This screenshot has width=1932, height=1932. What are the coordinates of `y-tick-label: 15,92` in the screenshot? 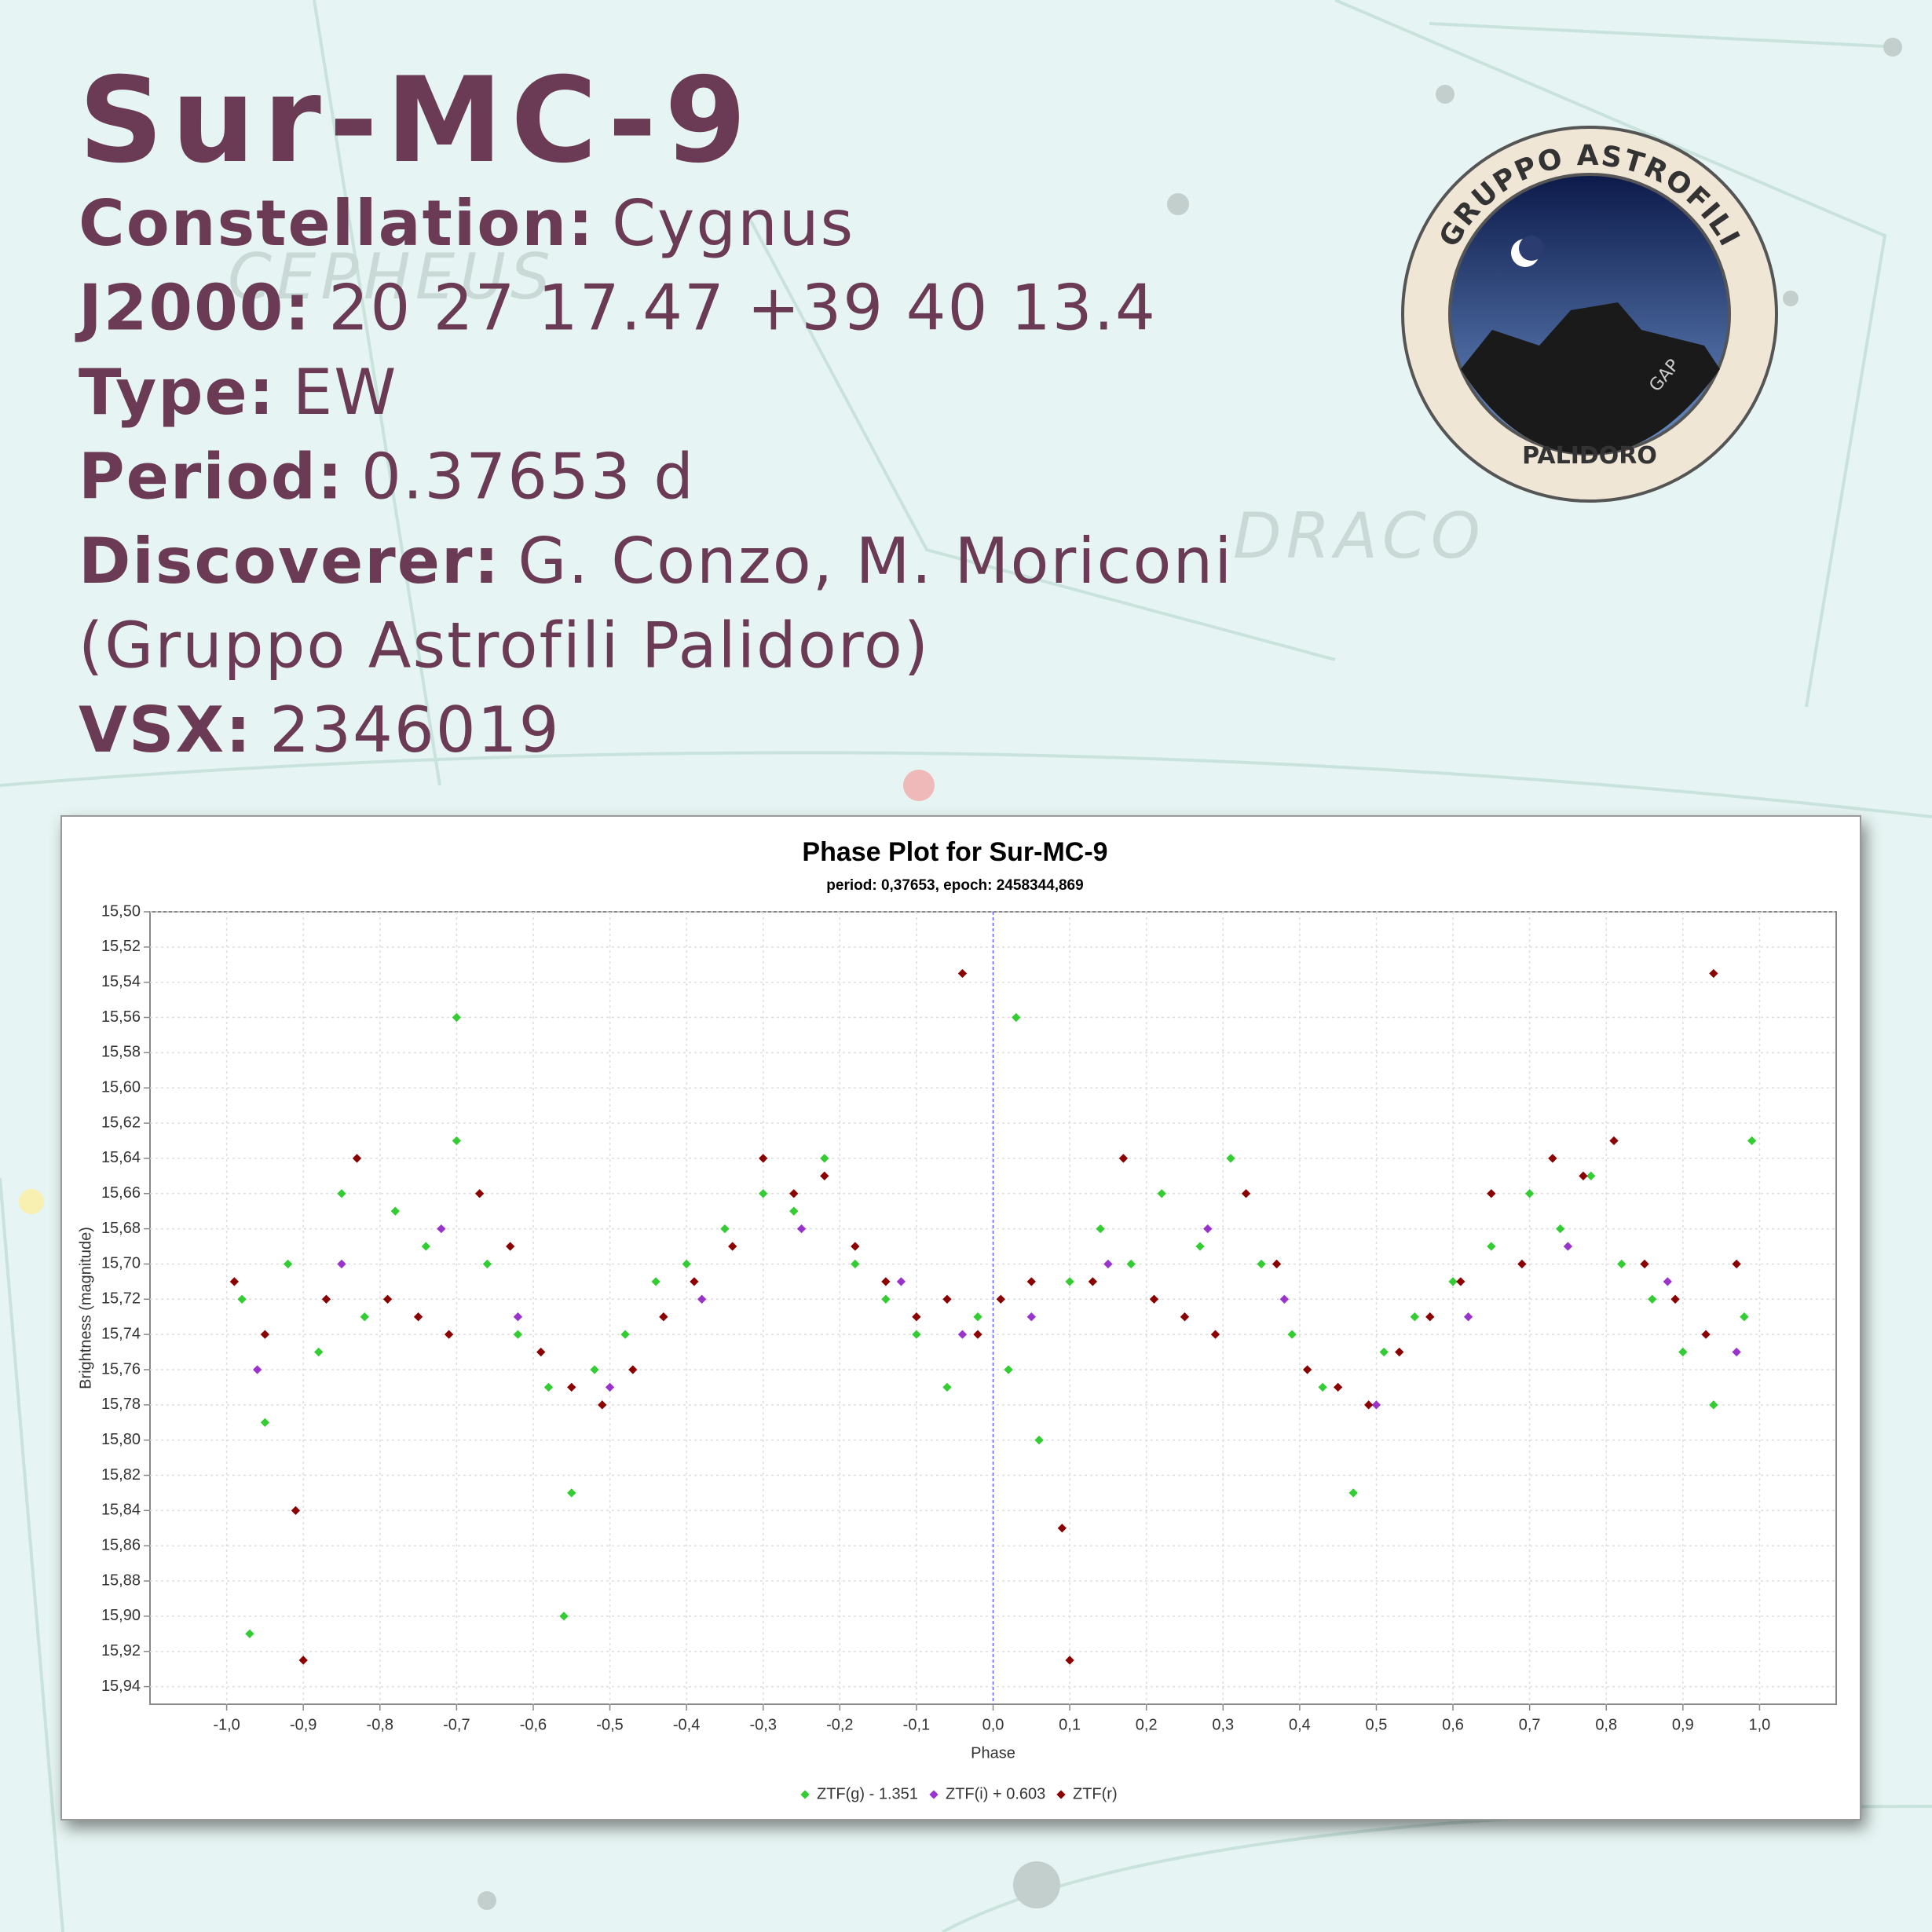 It's located at (121, 1651).